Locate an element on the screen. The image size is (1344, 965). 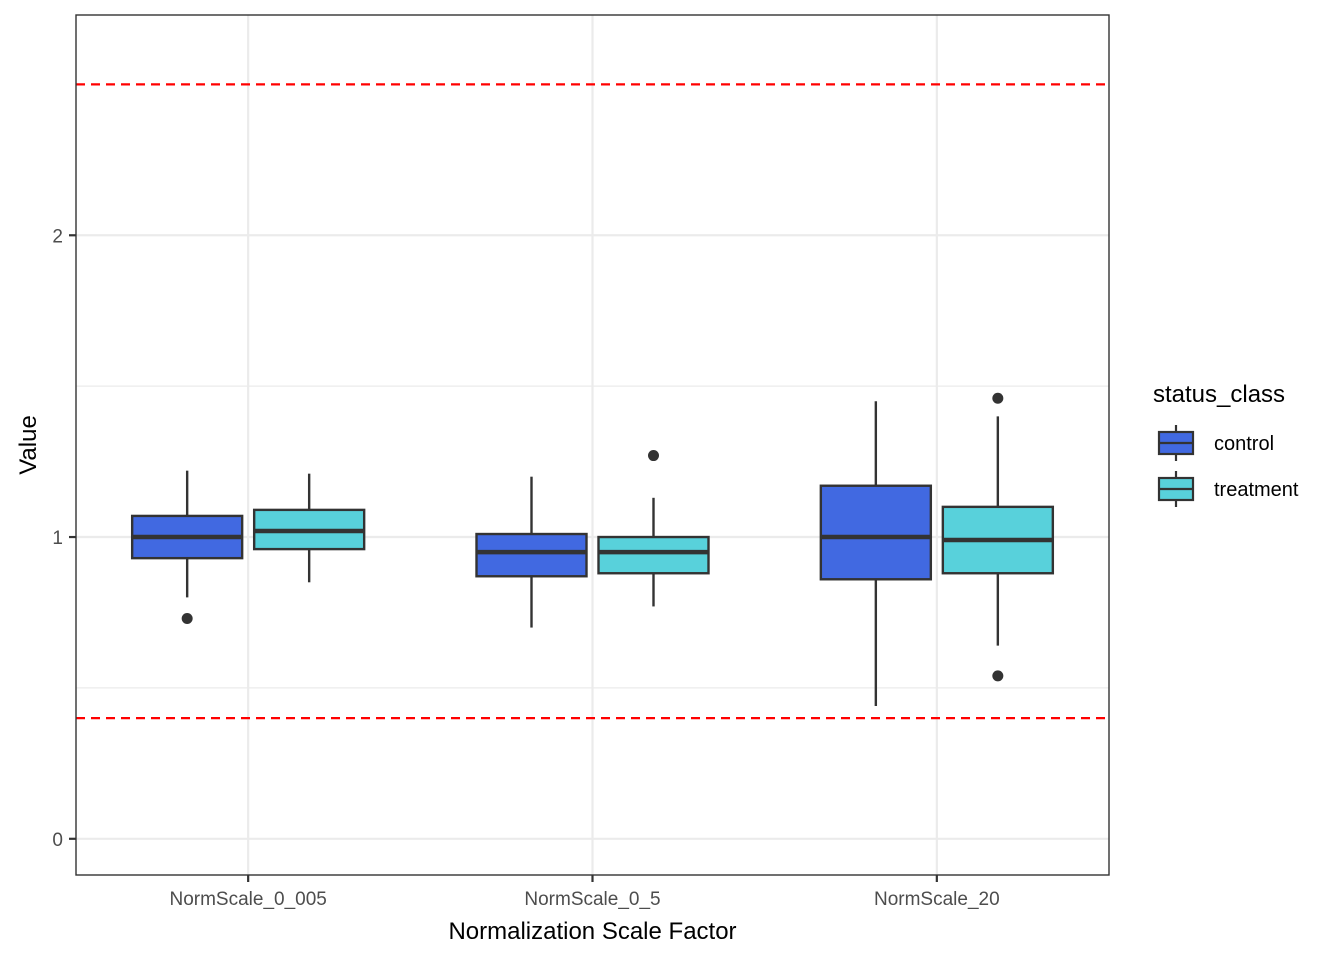
y-tick-label: 1 is located at coordinates (57, 538).